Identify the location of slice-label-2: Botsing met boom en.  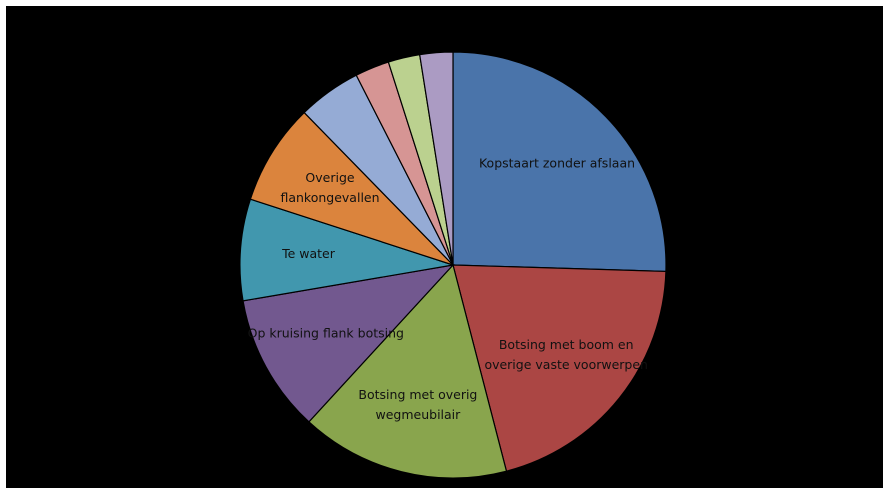
(566, 344).